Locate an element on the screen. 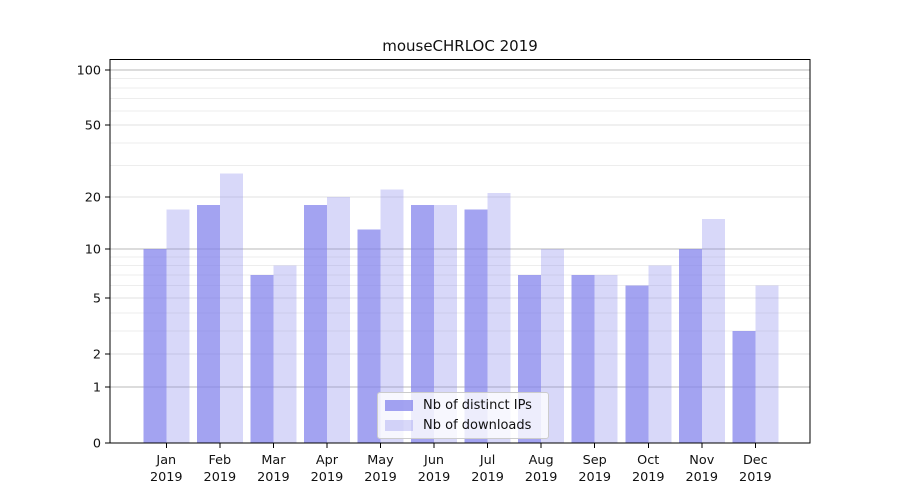 The width and height of the screenshot is (900, 500). x-tick-label-month: Oct is located at coordinates (648, 460).